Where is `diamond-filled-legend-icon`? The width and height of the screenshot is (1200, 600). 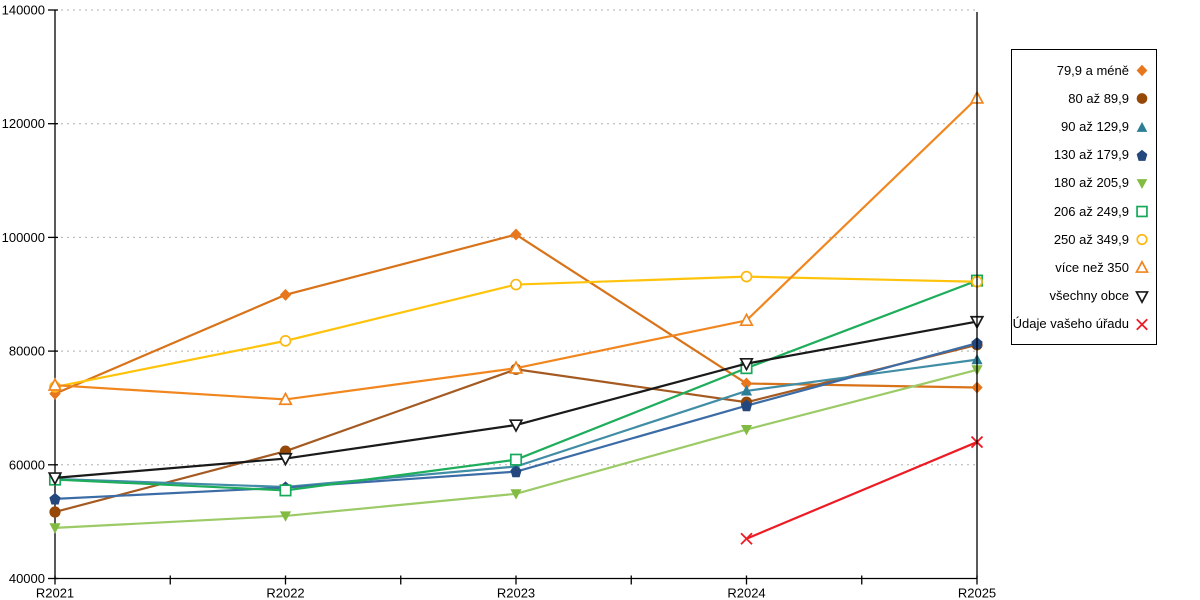 diamond-filled-legend-icon is located at coordinates (1142, 70).